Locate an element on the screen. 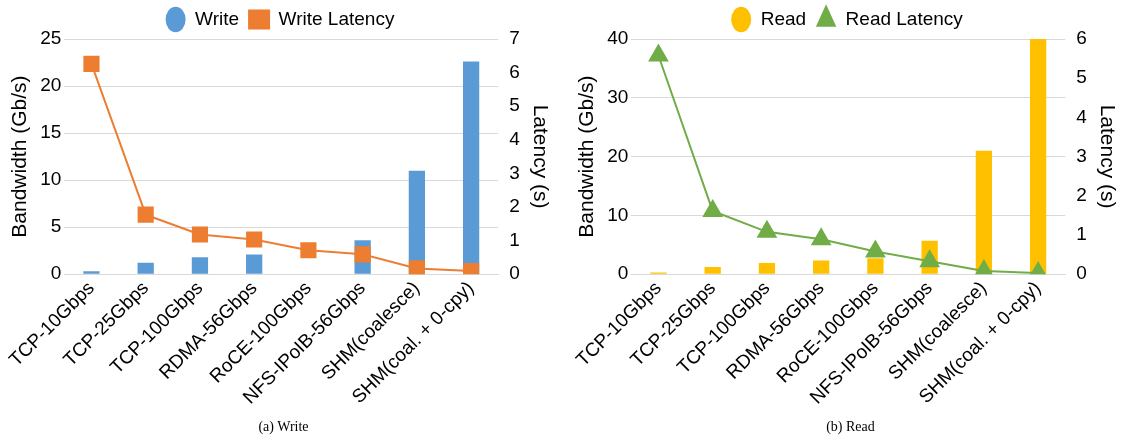  y2-tick-label: 7 is located at coordinates (514, 38).